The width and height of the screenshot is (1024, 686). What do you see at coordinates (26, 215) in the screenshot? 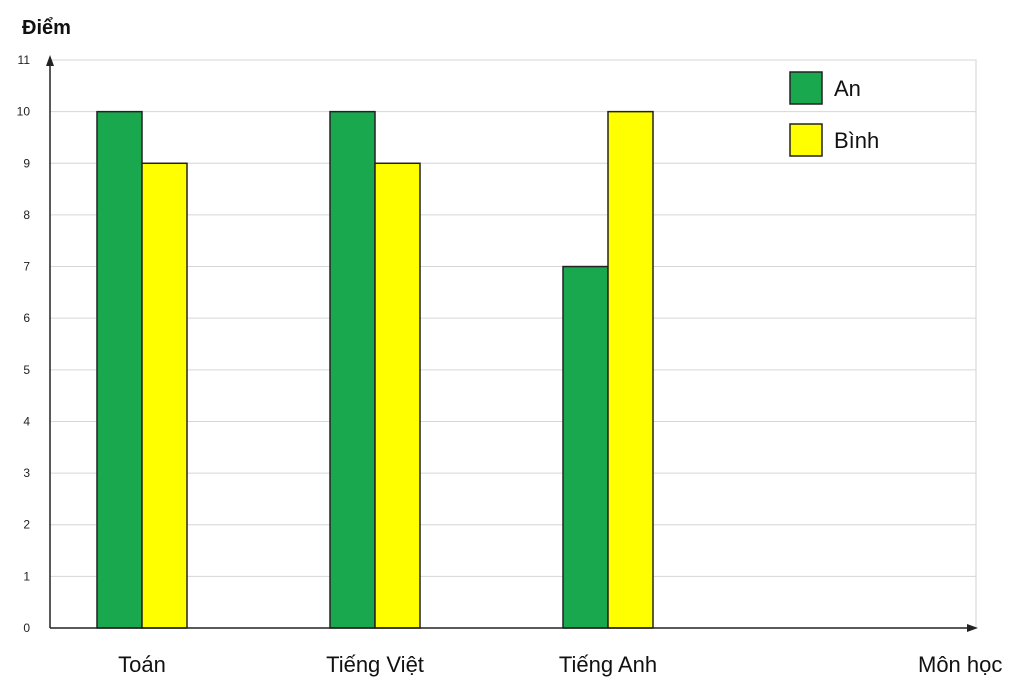
I see `y-tick-label: 8` at bounding box center [26, 215].